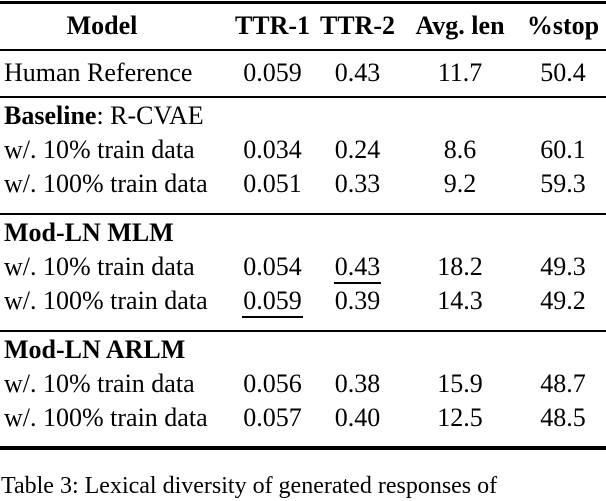 The height and width of the screenshot is (501, 606). What do you see at coordinates (357, 417) in the screenshot?
I see `metric-value-cell: 0.40` at bounding box center [357, 417].